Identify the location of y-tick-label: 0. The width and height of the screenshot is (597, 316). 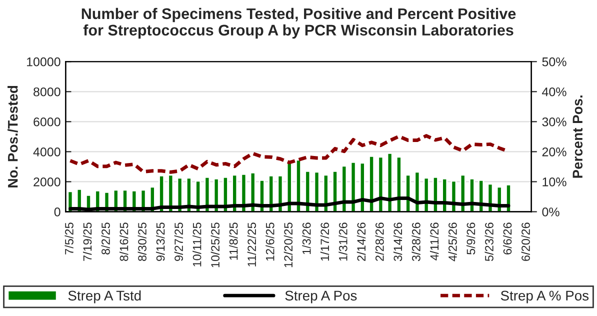
(57, 212).